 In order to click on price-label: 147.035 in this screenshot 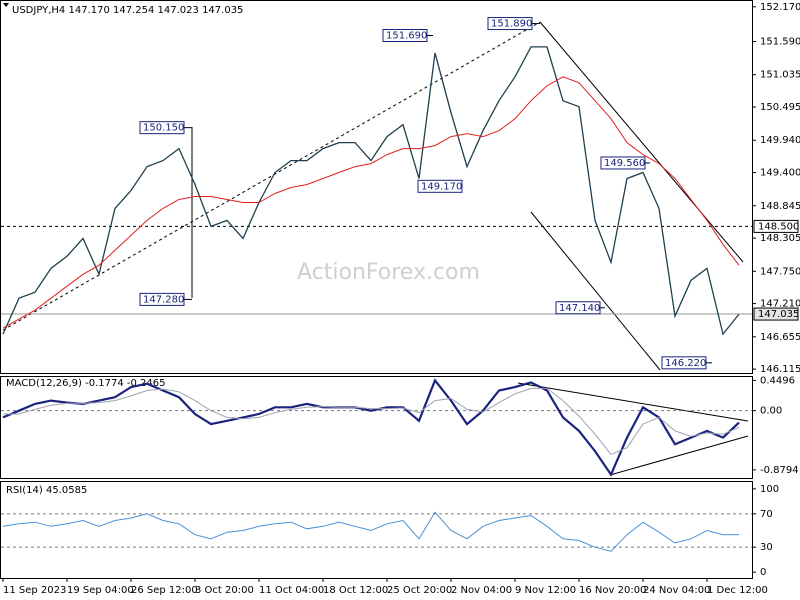, I will do `click(778, 314)`.